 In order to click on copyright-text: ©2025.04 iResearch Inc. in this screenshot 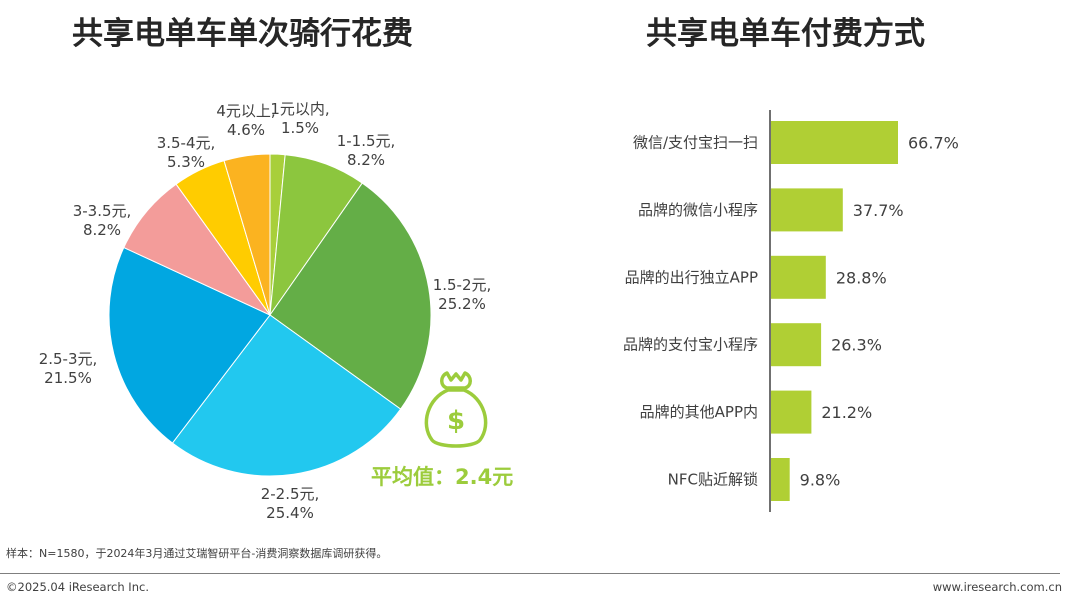, I will do `click(77, 587)`.